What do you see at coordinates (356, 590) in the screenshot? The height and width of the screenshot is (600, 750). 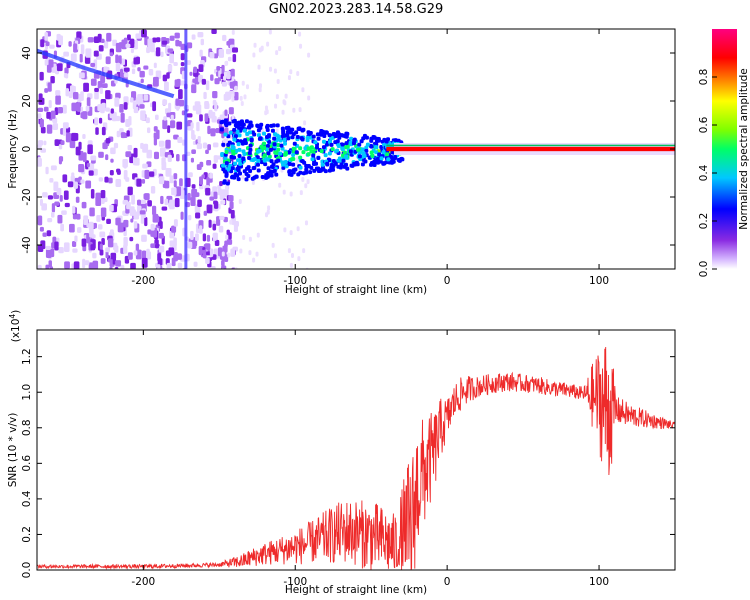 I see `snr-x-axis-label: Height of straight line (km)` at bounding box center [356, 590].